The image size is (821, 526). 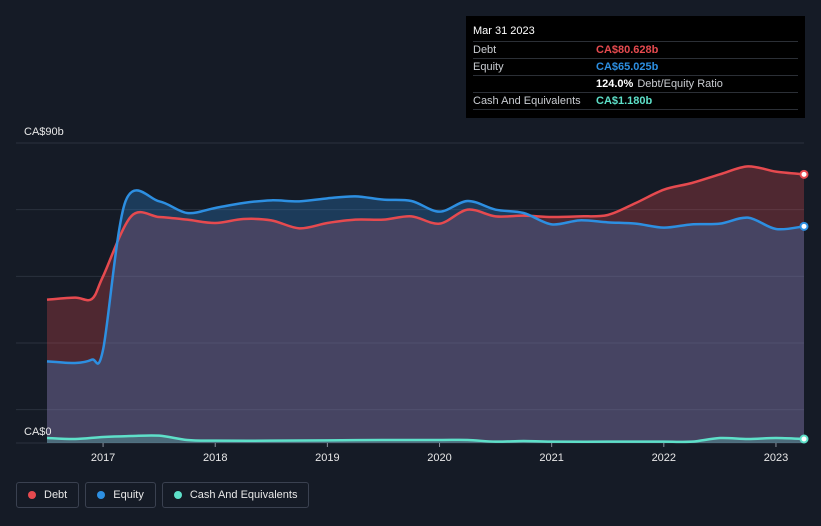 I want to click on y-axis-bottom-label: CA$0, so click(x=38, y=432).